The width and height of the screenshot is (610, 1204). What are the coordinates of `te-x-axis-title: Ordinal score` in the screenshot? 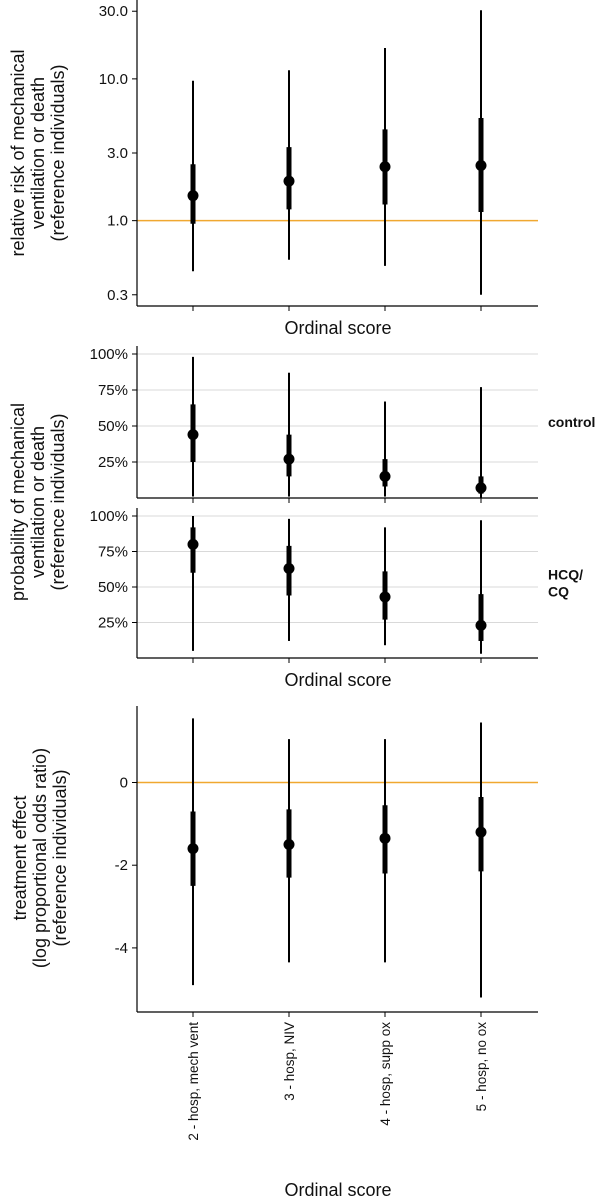 It's located at (337, 1190).